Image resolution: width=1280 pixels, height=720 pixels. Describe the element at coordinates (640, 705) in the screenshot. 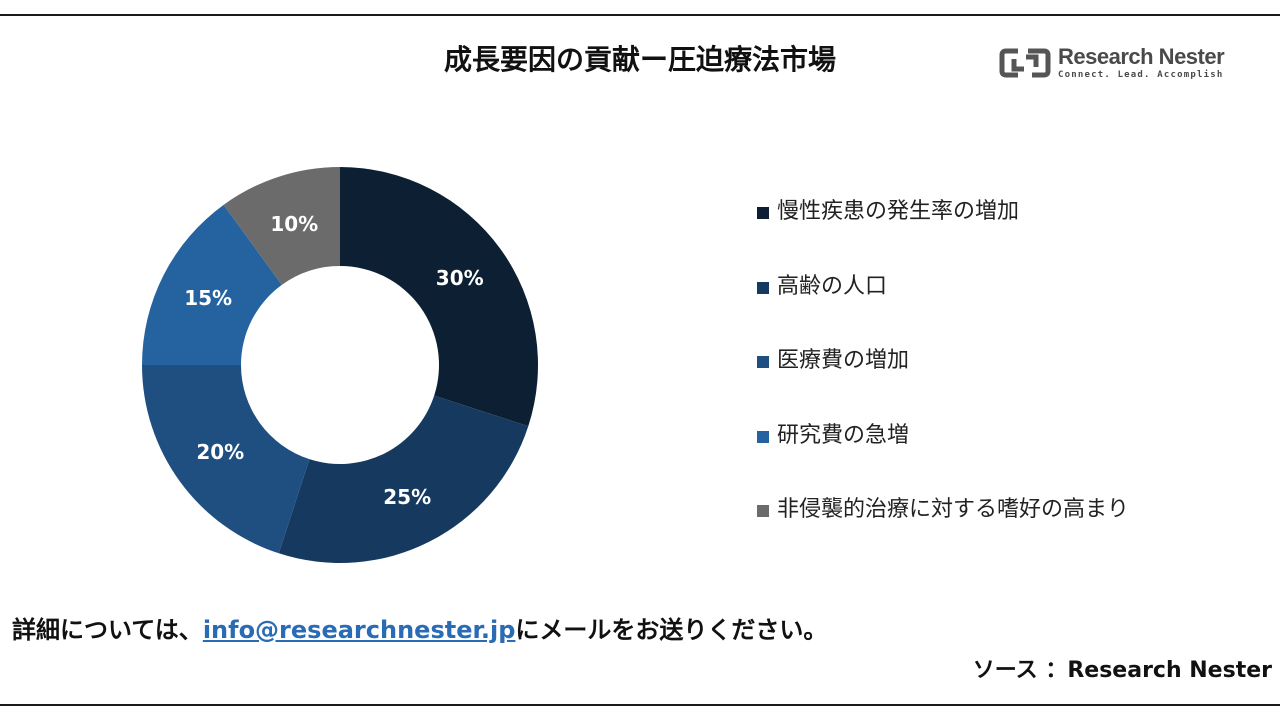

I see `bottom-rule` at that location.